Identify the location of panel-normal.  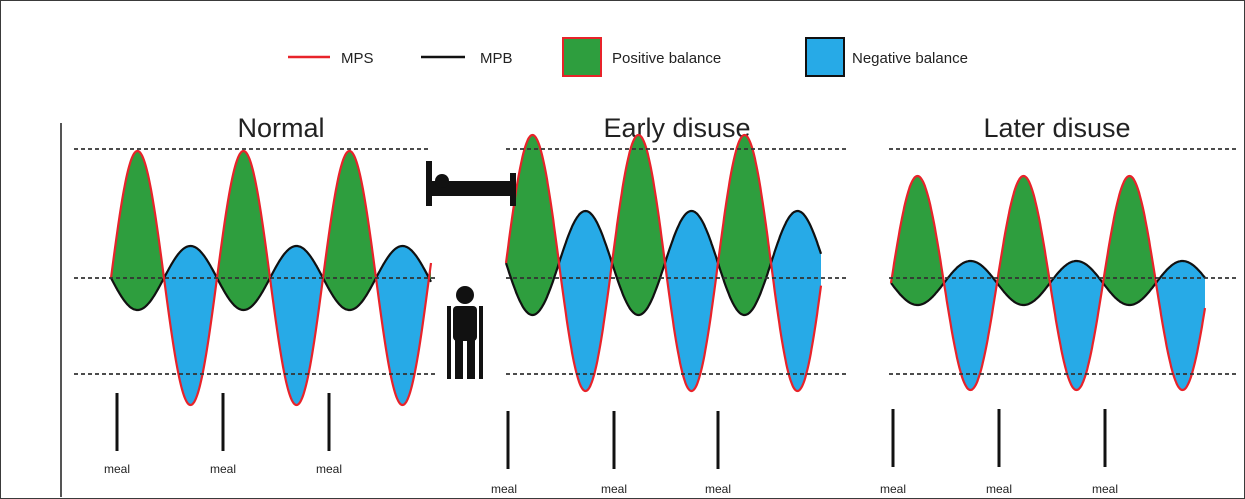
(271, 278).